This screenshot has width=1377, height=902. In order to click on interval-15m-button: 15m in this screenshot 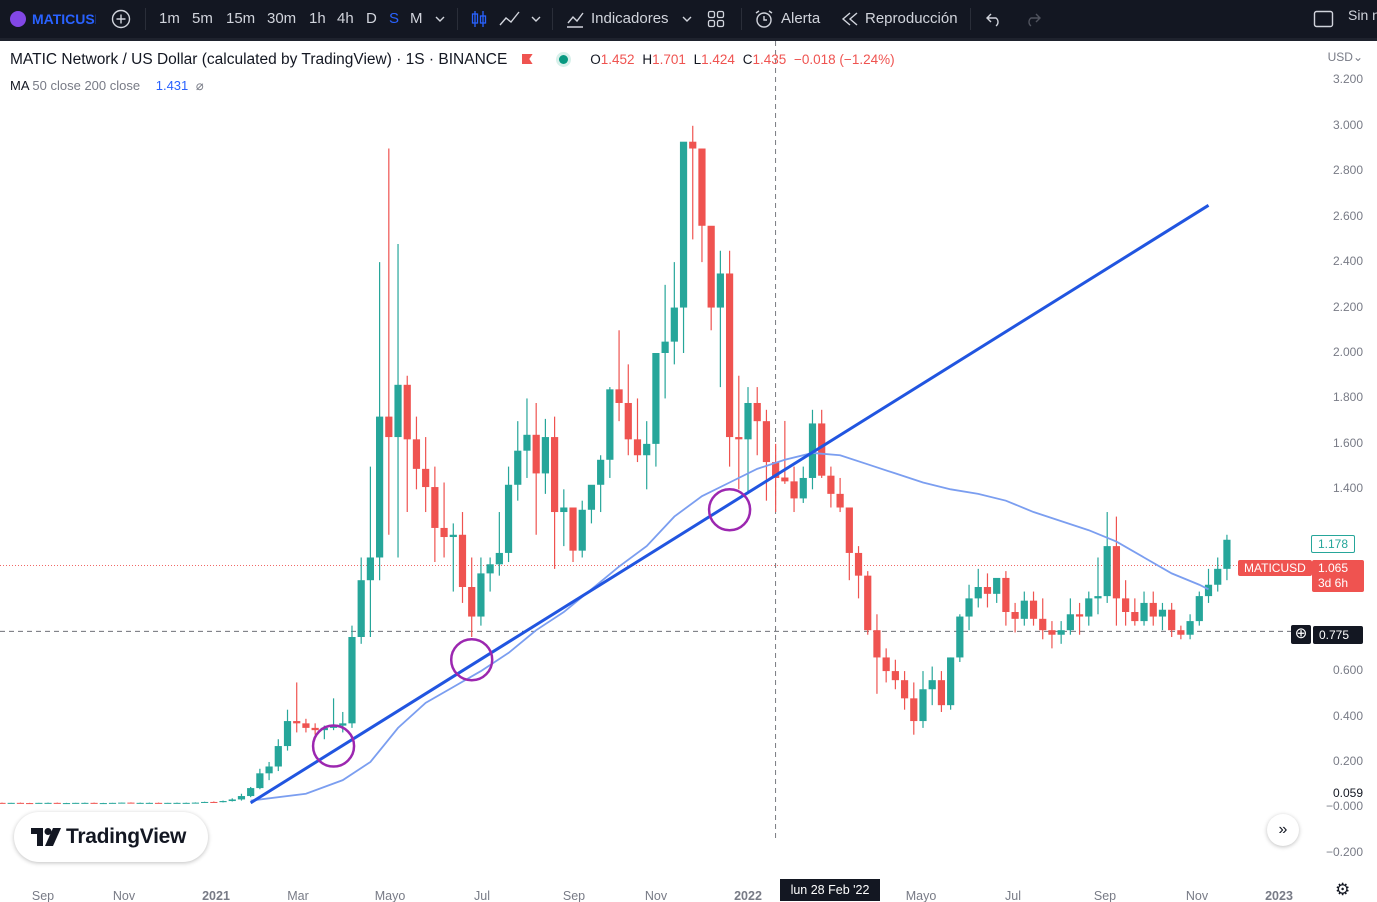, I will do `click(241, 18)`.